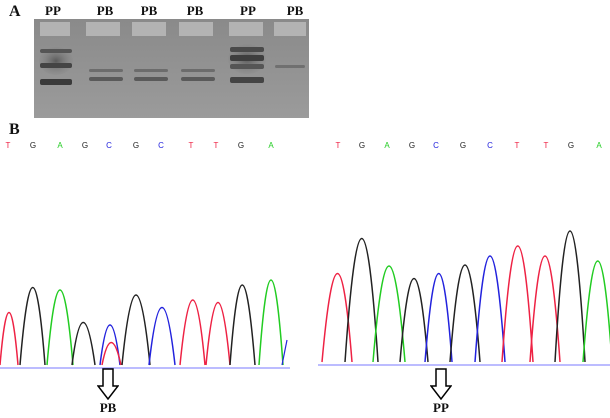 This screenshot has height=418, width=610. Describe the element at coordinates (284, 352) in the screenshot. I see `peak-c-tail` at that location.